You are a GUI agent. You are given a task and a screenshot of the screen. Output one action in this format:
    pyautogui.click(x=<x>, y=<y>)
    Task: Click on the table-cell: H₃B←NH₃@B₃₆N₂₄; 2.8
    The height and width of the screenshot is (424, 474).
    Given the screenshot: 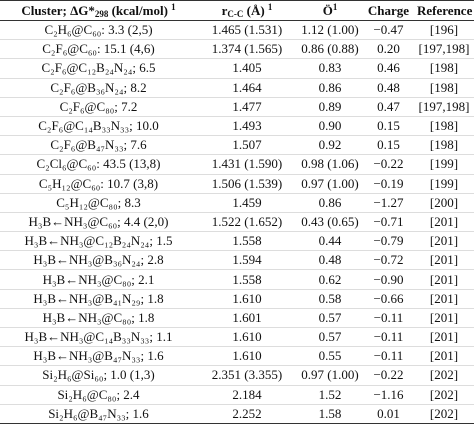 What is the action you would take?
    pyautogui.click(x=98, y=260)
    